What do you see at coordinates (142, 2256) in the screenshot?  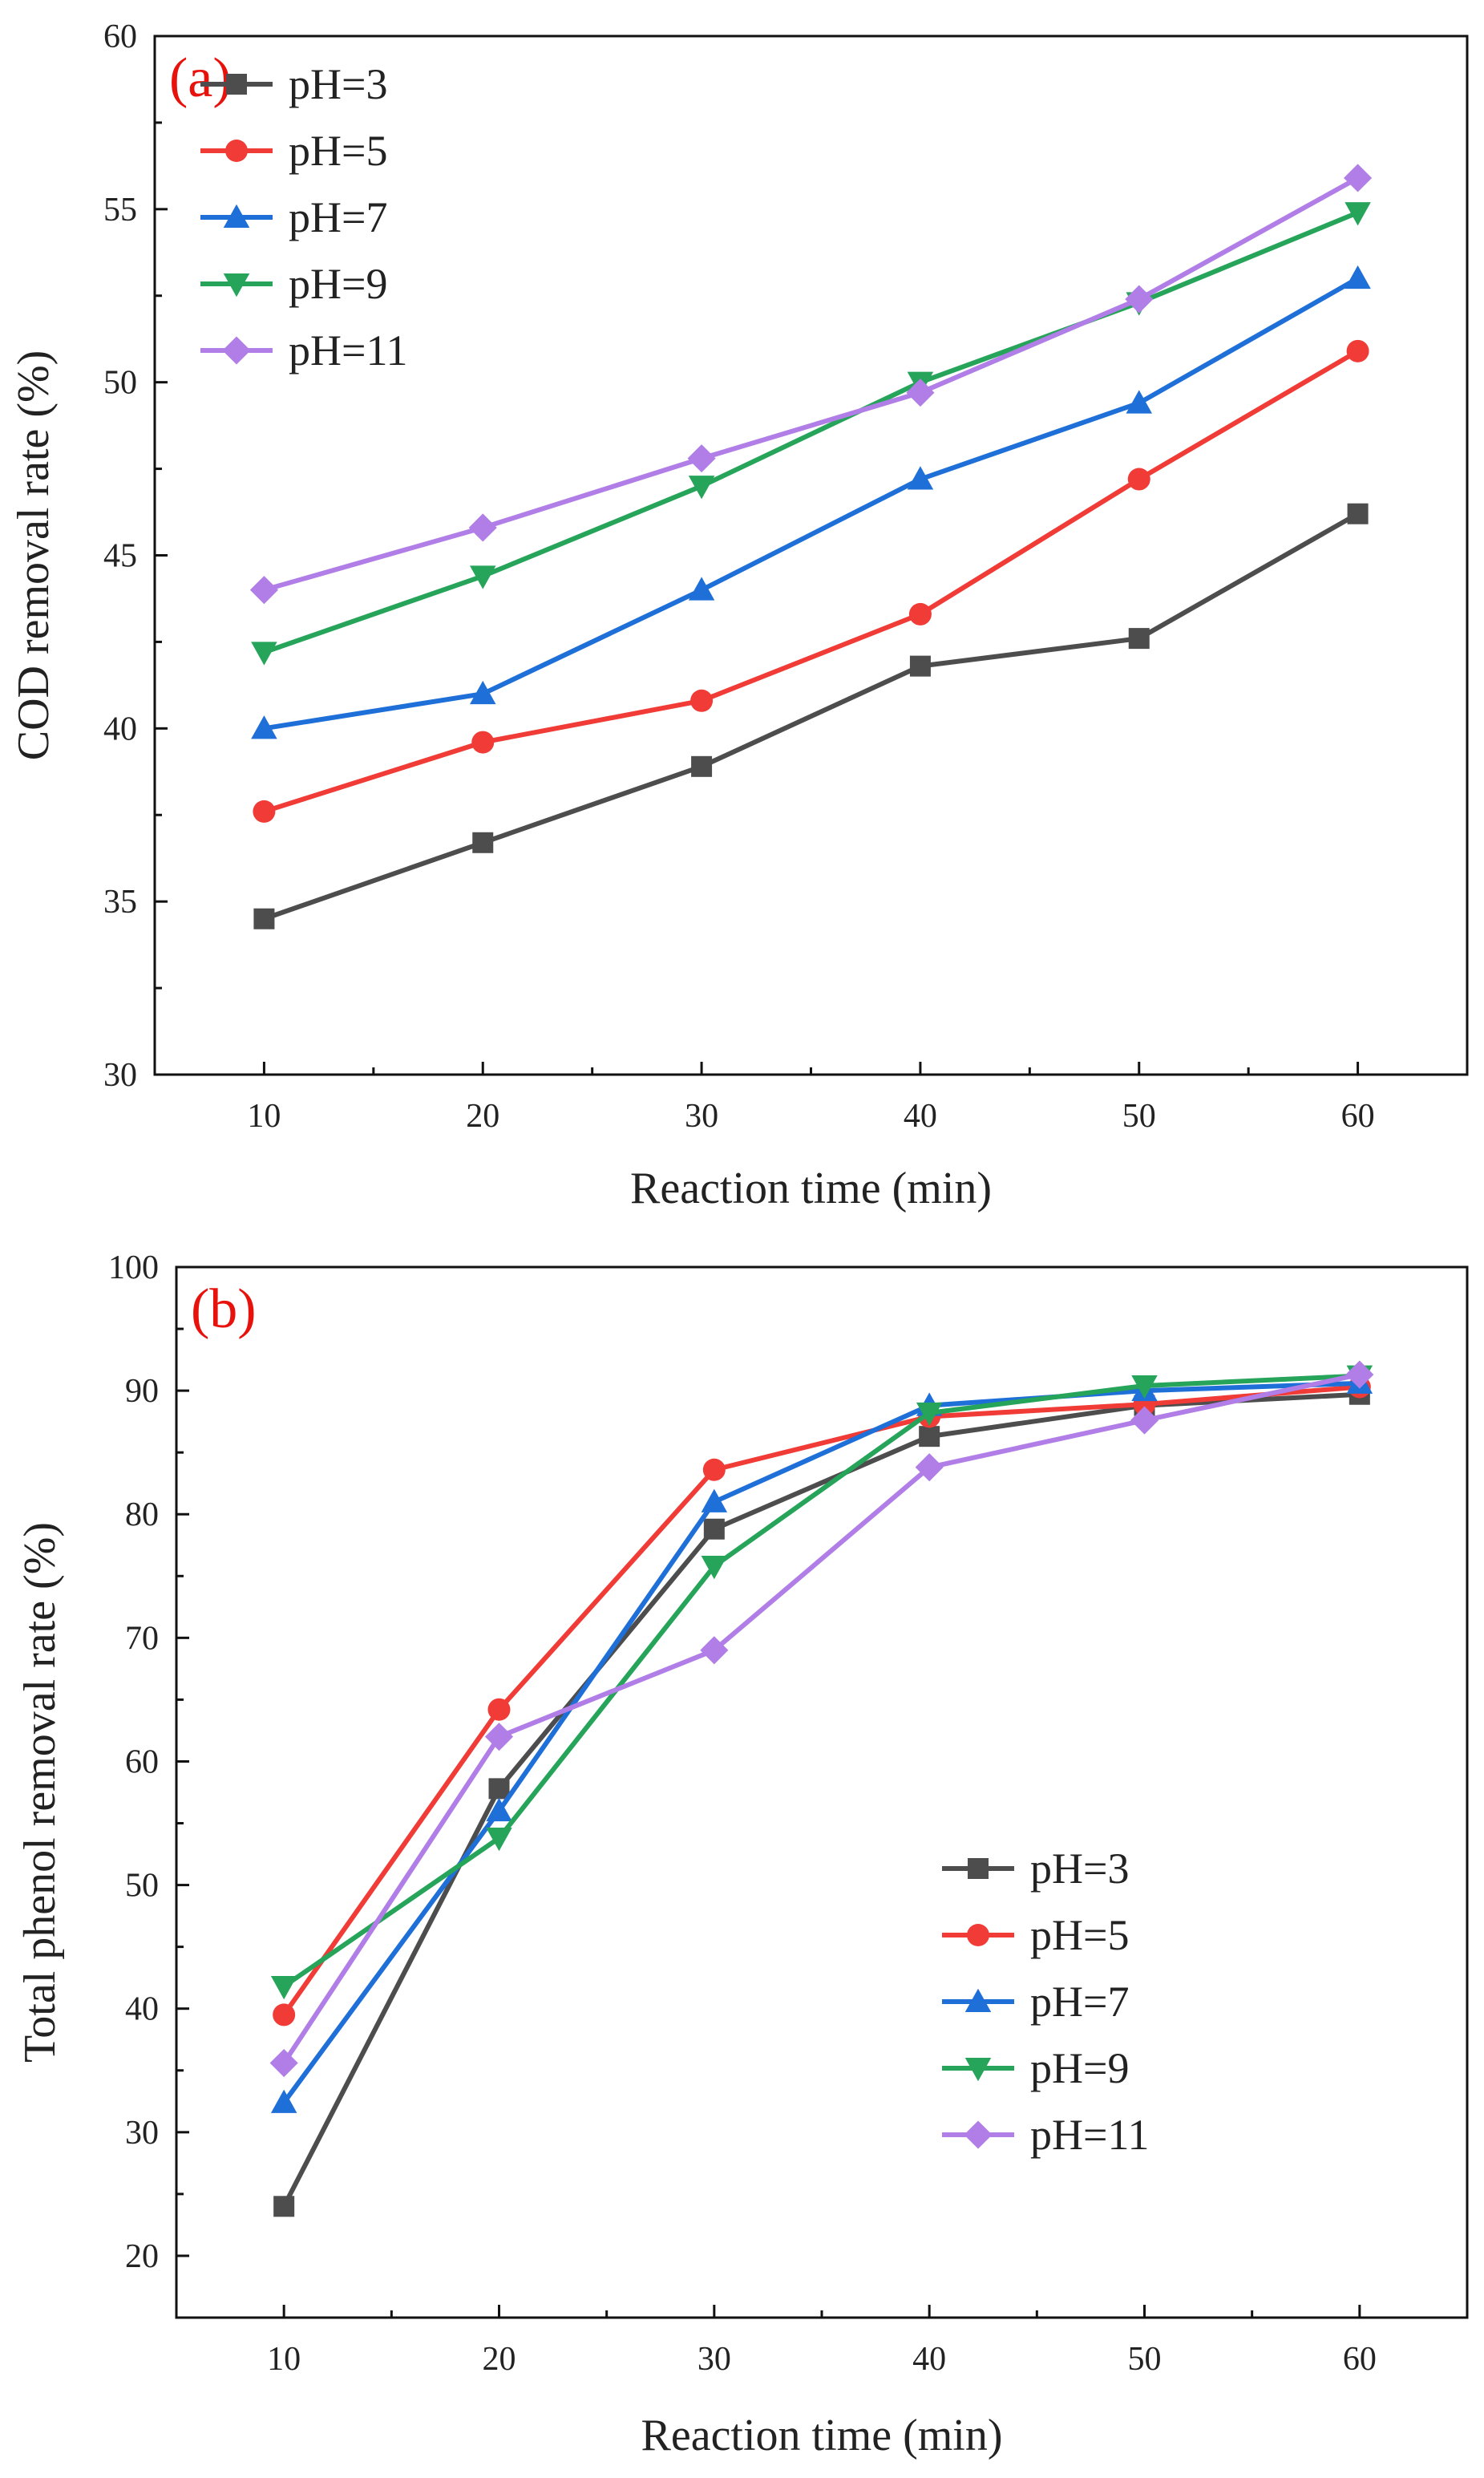 I see `y-tick-label: 20` at bounding box center [142, 2256].